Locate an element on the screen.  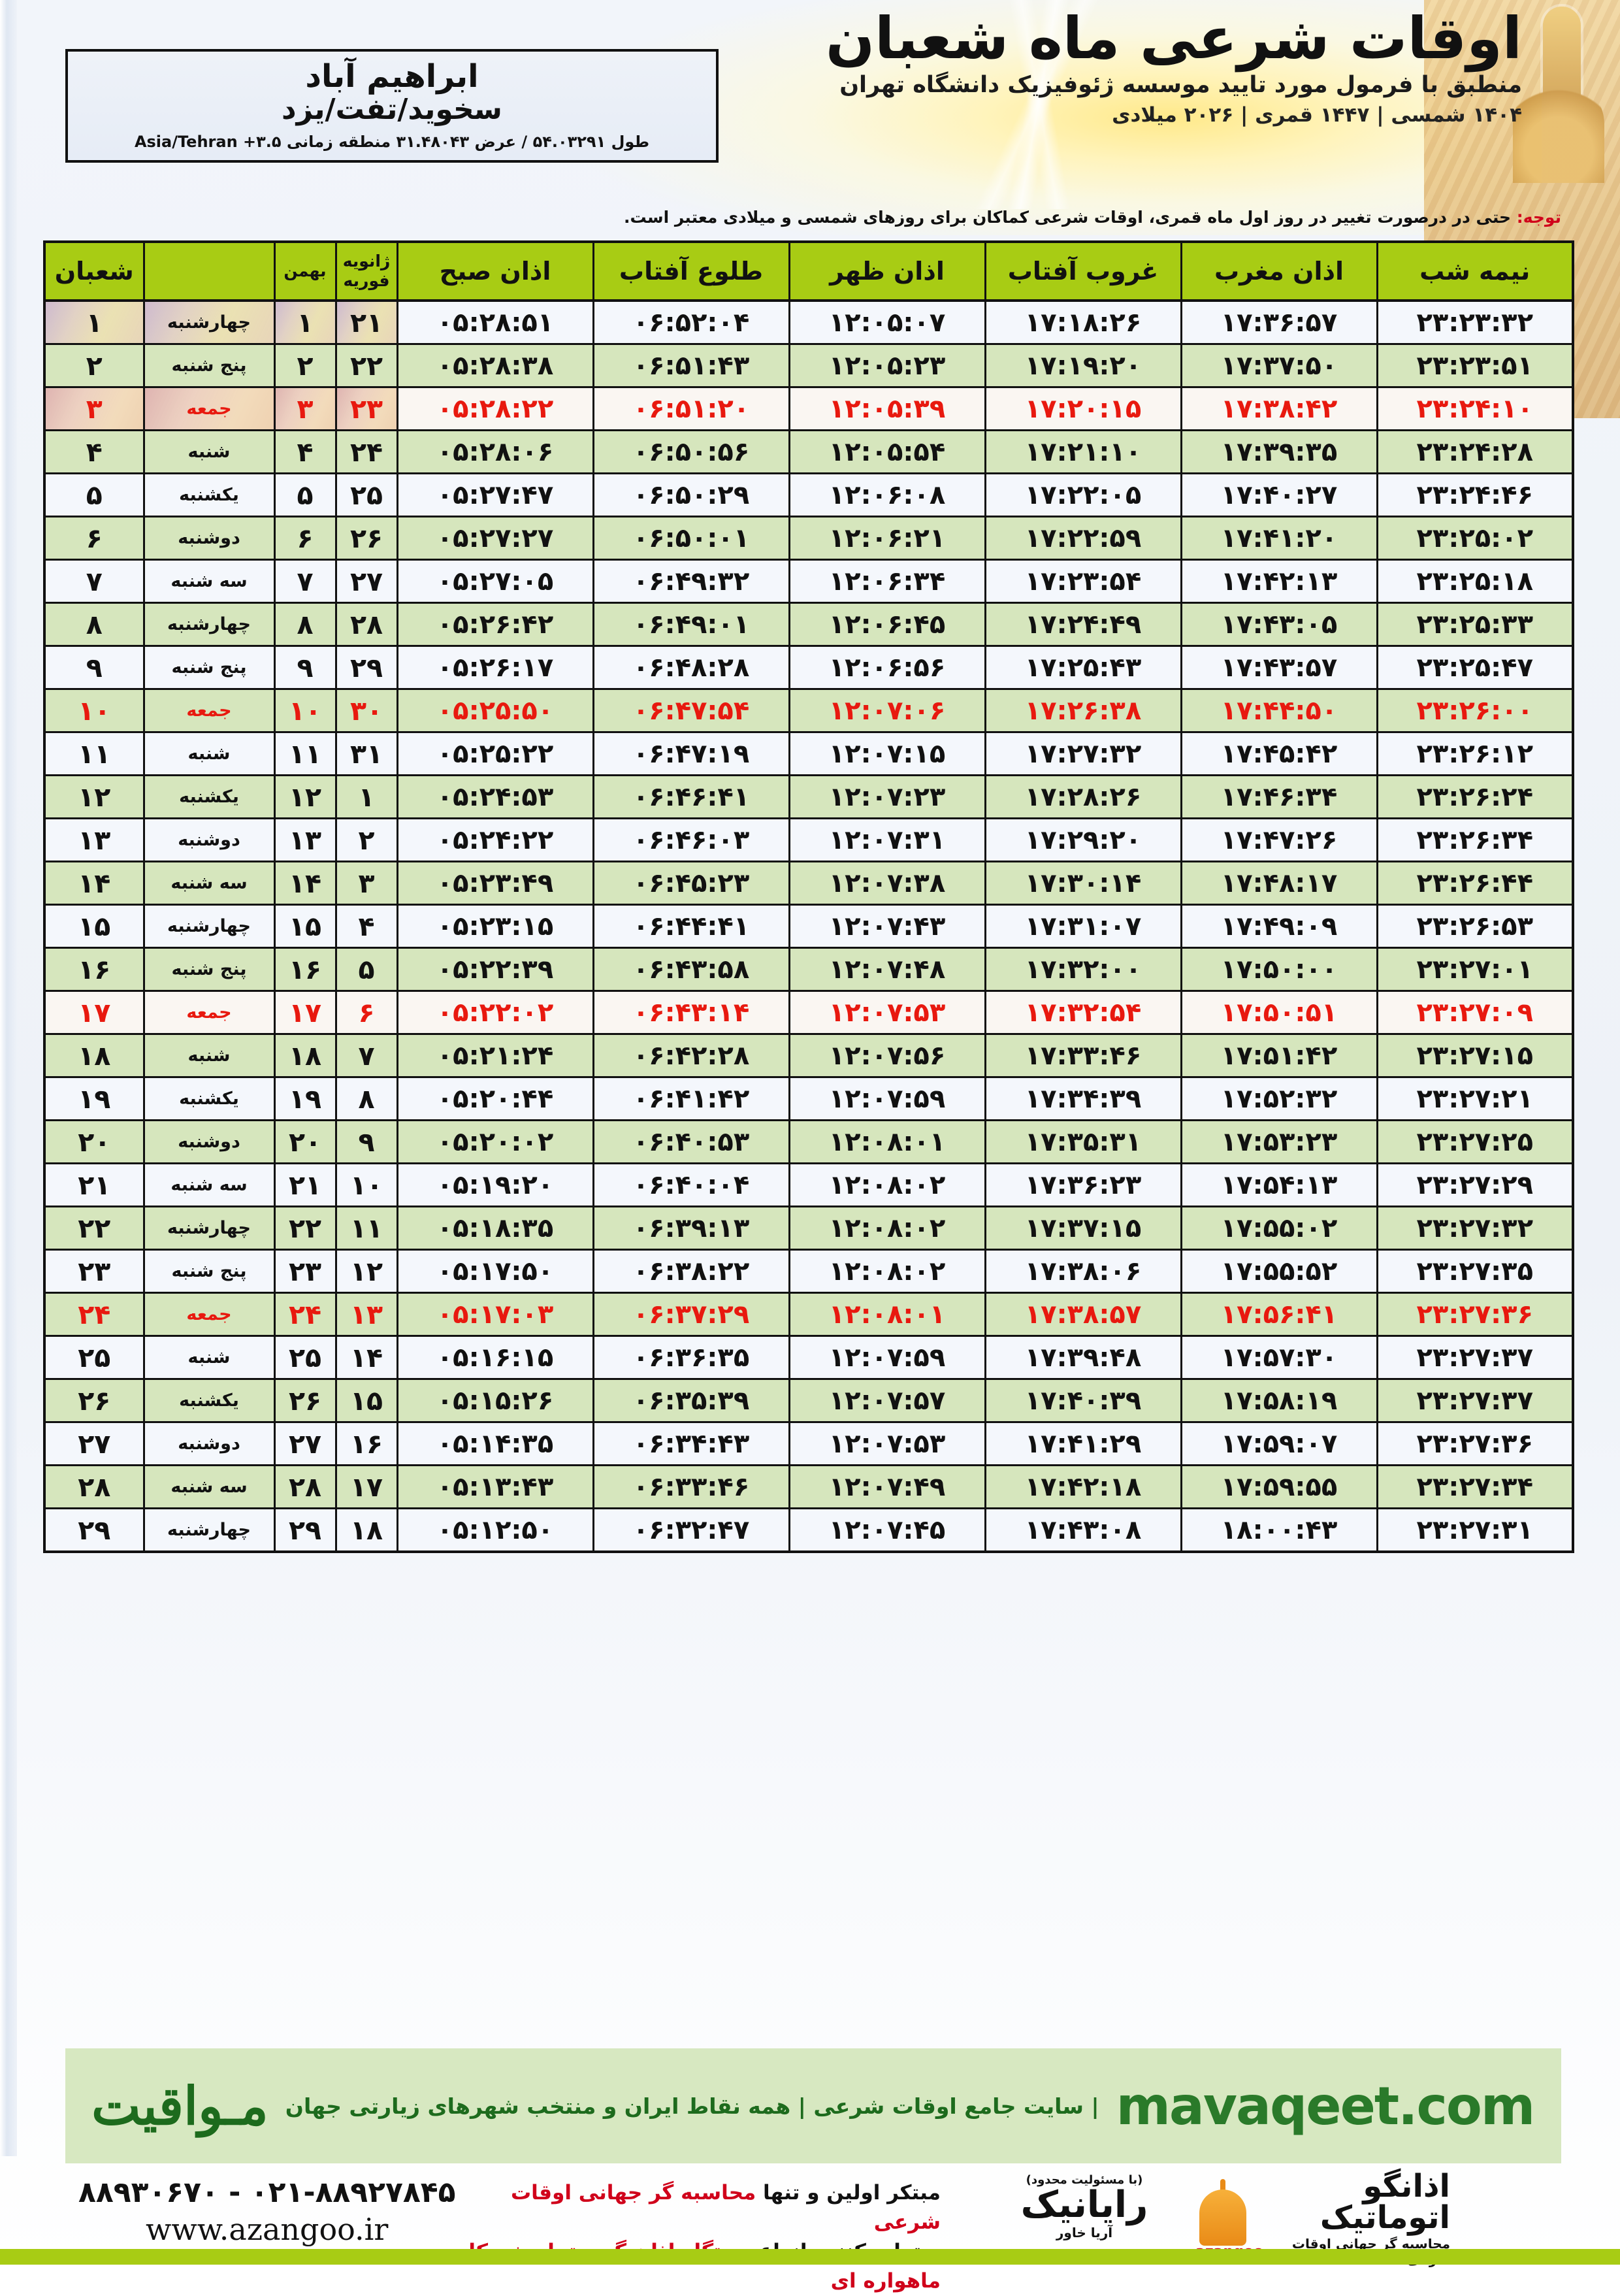
fajr-cell: ۰۵:۲۳:۱۵ is located at coordinates (495, 926).